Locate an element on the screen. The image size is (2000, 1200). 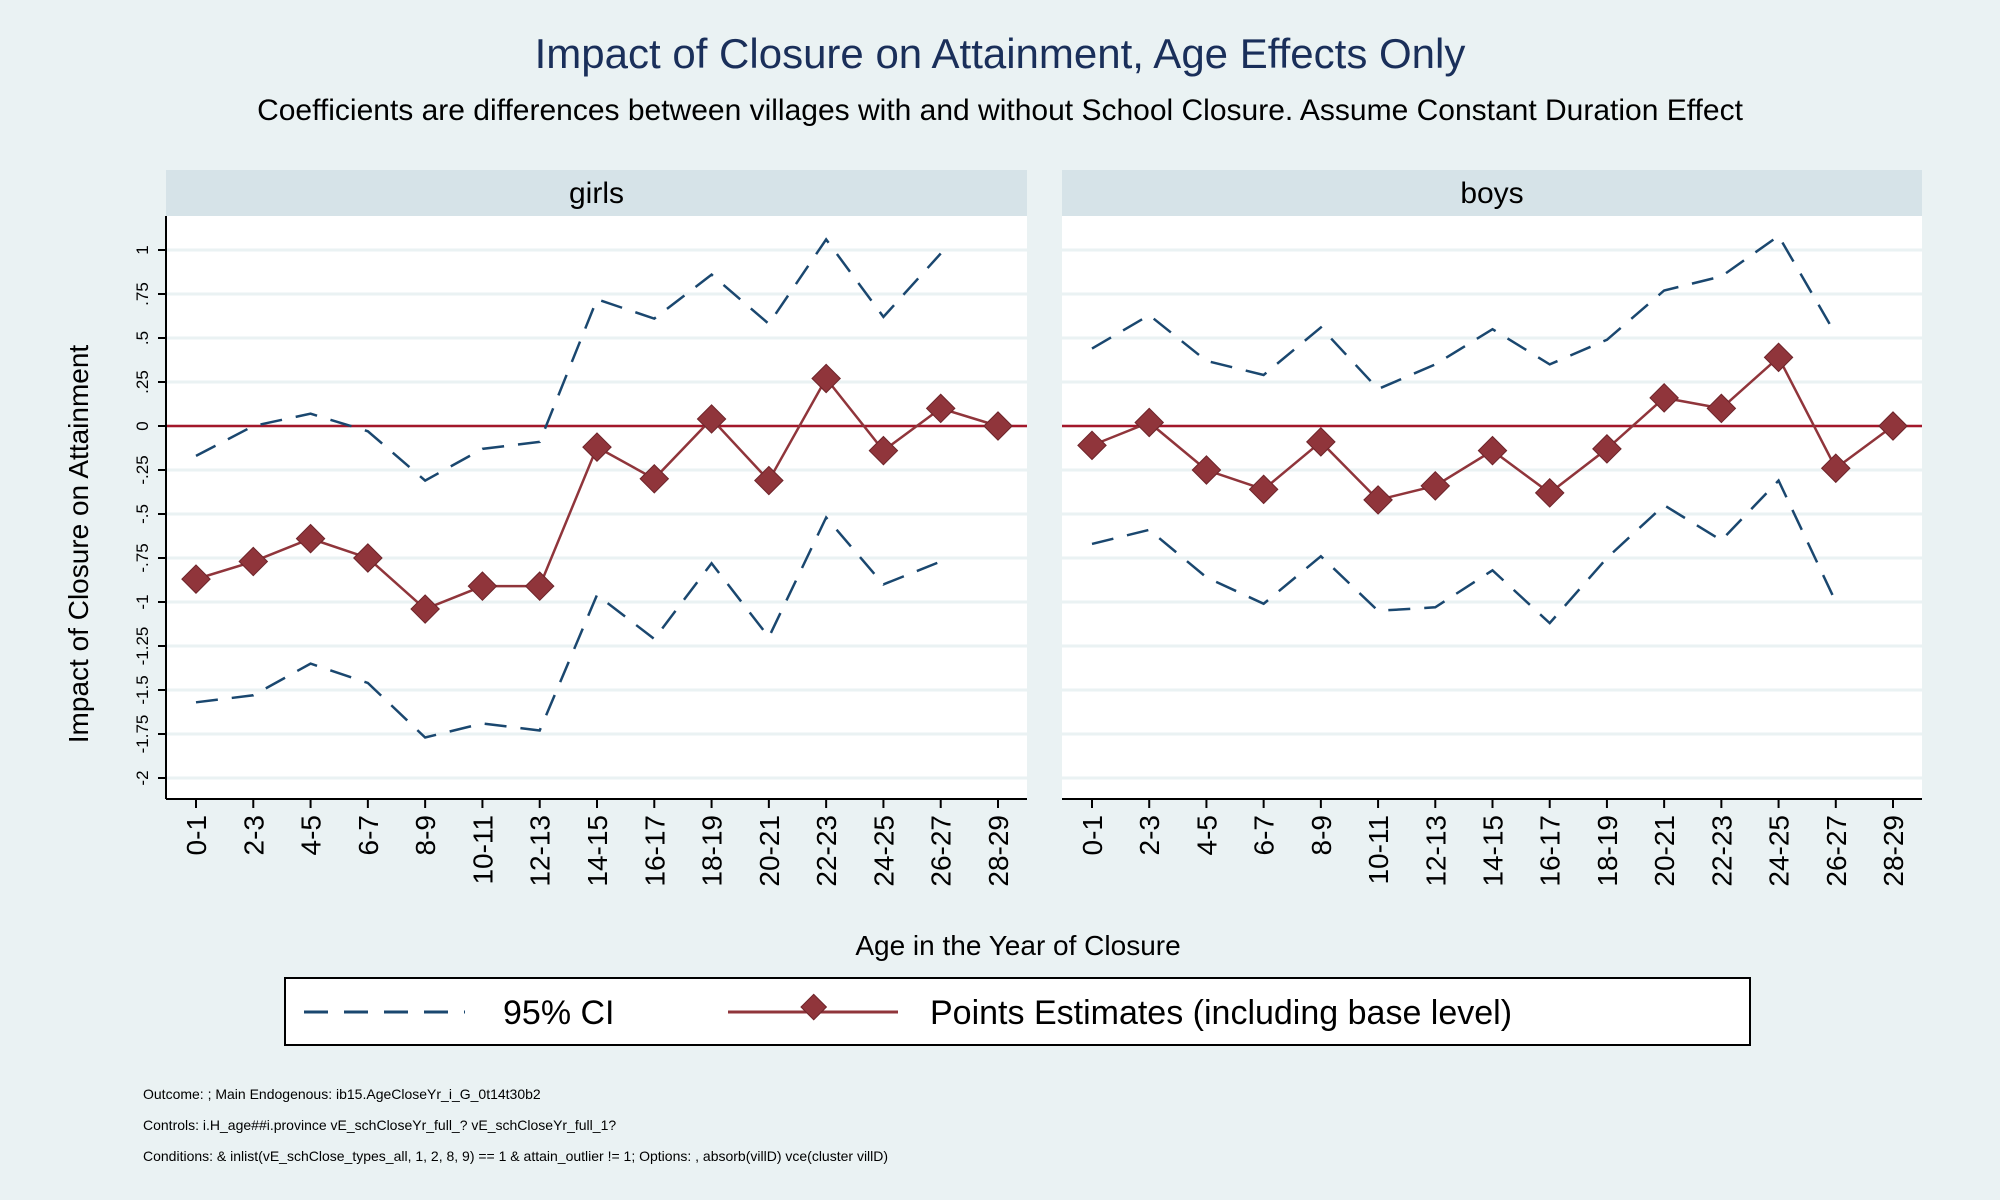
y-tick-label: .25 is located at coordinates (142, 382).